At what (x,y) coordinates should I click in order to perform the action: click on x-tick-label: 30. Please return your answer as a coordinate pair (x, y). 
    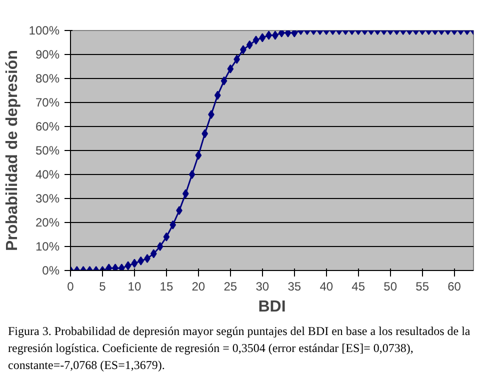
    Looking at the image, I should click on (263, 287).